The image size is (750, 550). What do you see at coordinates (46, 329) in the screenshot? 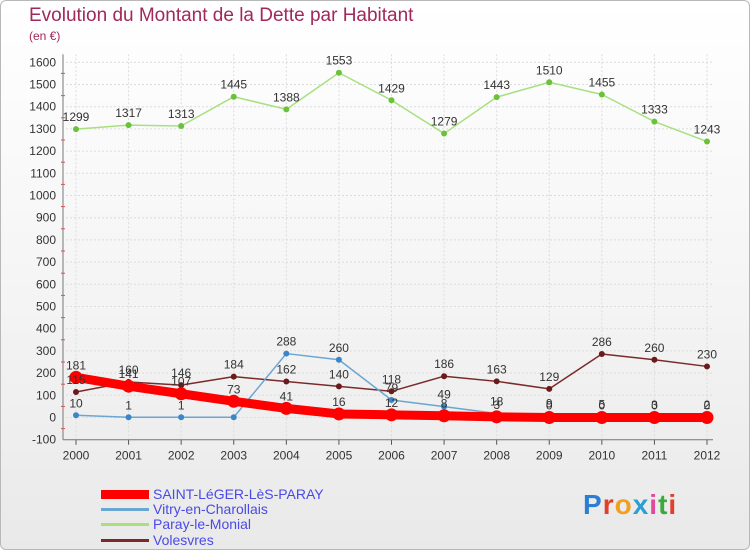
I see `y-tick-label: 400` at bounding box center [46, 329].